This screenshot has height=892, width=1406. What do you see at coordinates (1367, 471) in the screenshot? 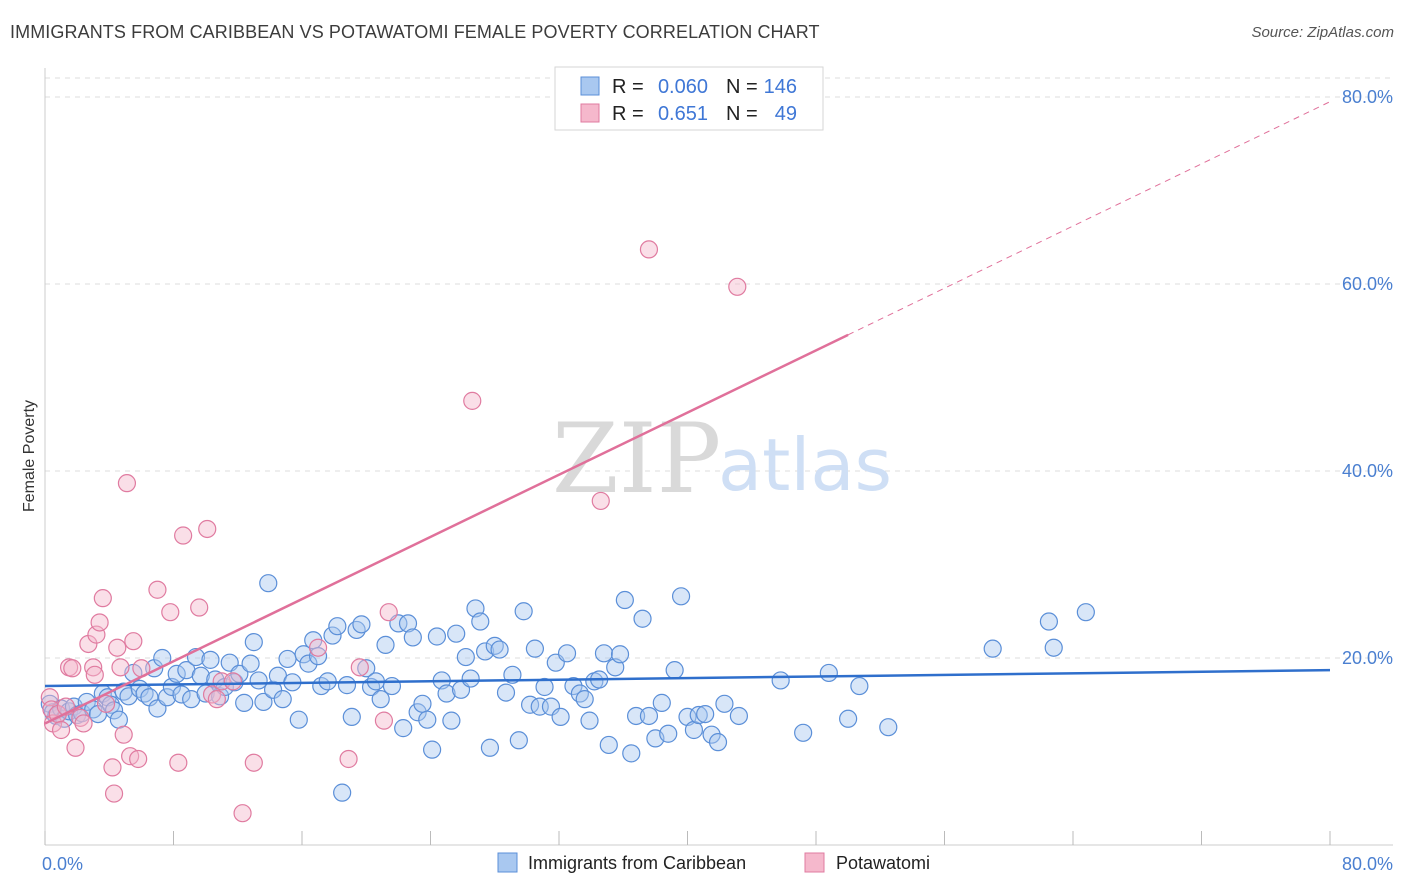
I see `y-tick-label-40: 40.0%` at bounding box center [1367, 471].